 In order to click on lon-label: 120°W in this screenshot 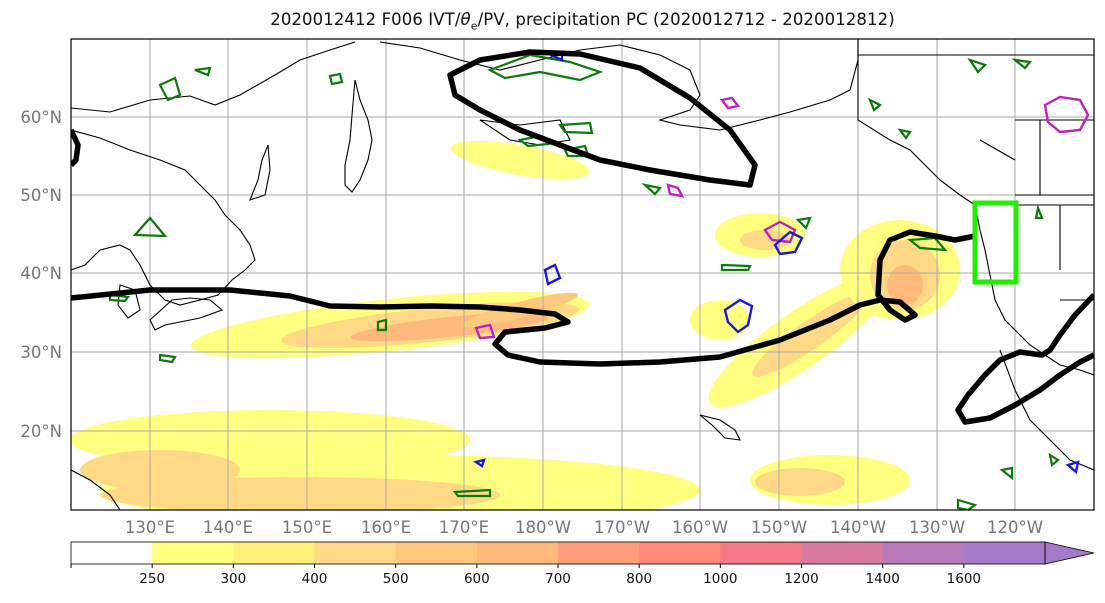, I will do `click(1015, 527)`.